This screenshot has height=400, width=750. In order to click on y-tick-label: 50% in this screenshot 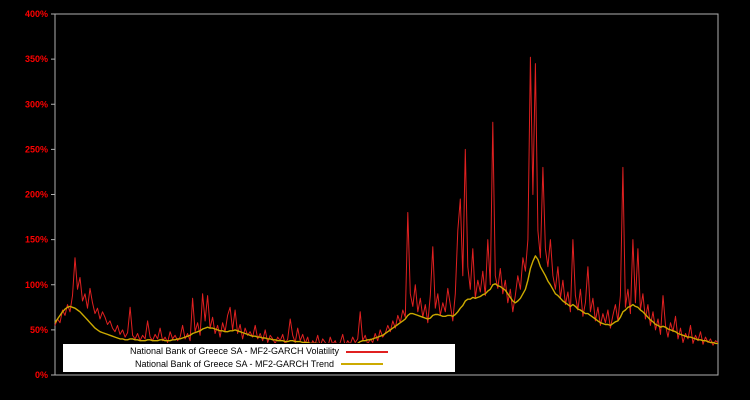, I will do `click(39, 330)`.